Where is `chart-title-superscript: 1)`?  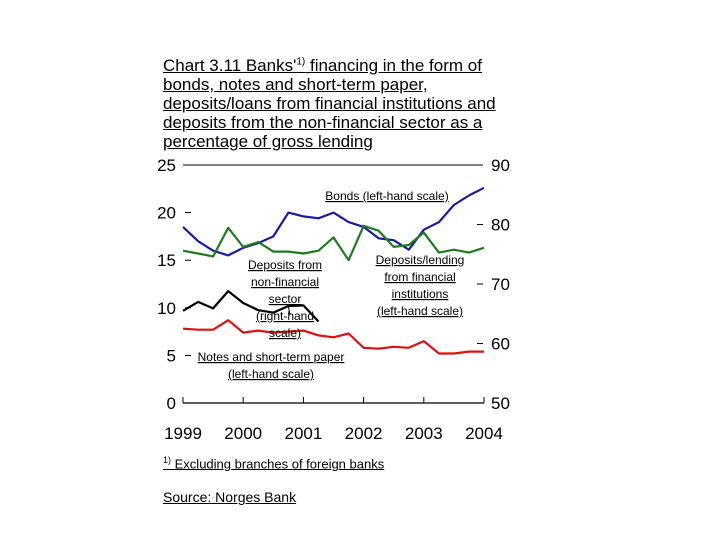
chart-title-superscript: 1) is located at coordinates (301, 62).